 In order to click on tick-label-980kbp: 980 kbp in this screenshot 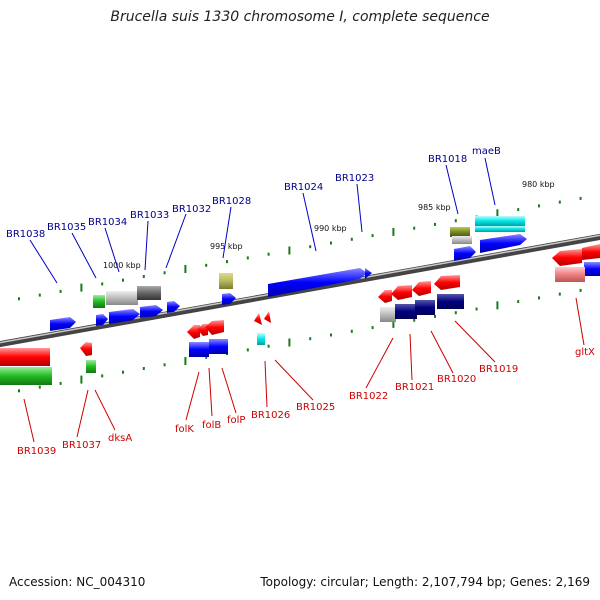, I will do `click(538, 184)`.